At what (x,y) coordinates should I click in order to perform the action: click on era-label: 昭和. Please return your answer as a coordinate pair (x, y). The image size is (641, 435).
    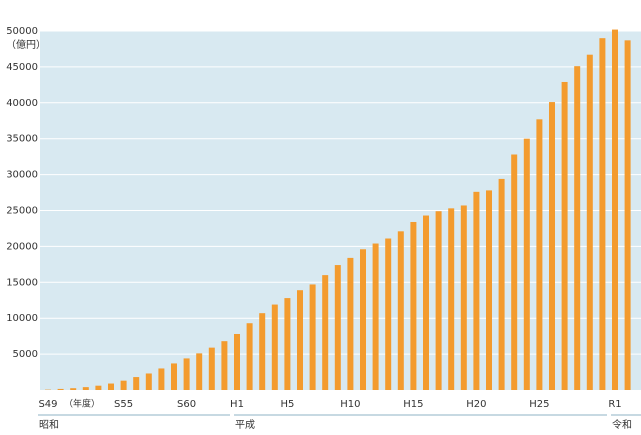
    Looking at the image, I should click on (49, 425).